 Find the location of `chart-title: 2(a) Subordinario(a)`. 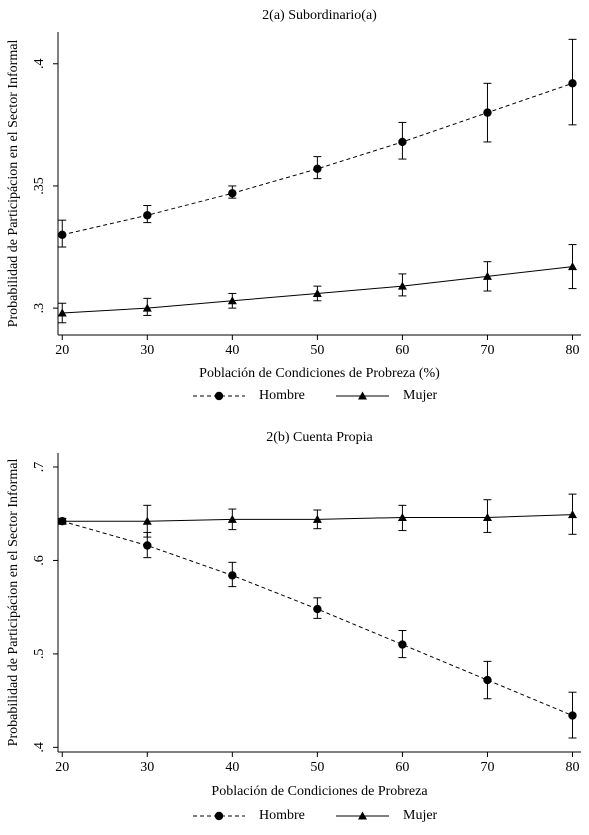

chart-title: 2(a) Subordinario(a) is located at coordinates (319, 15).